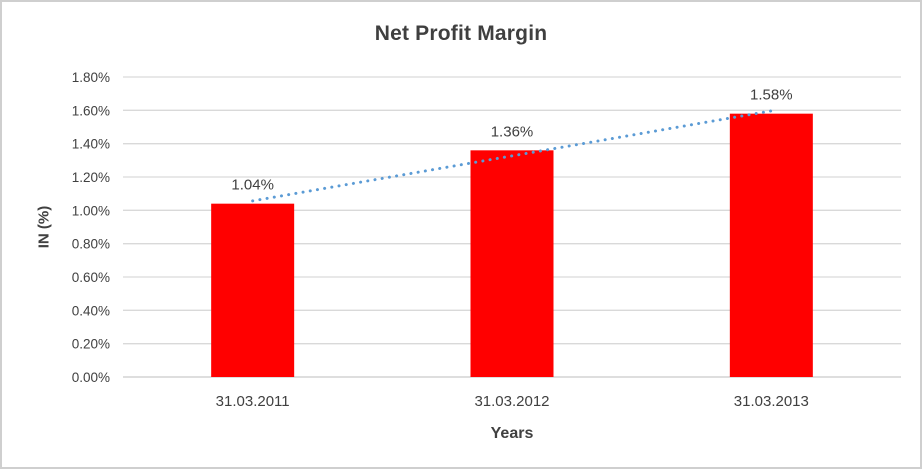  I want to click on y-tick-label: 1.60%, so click(91, 110).